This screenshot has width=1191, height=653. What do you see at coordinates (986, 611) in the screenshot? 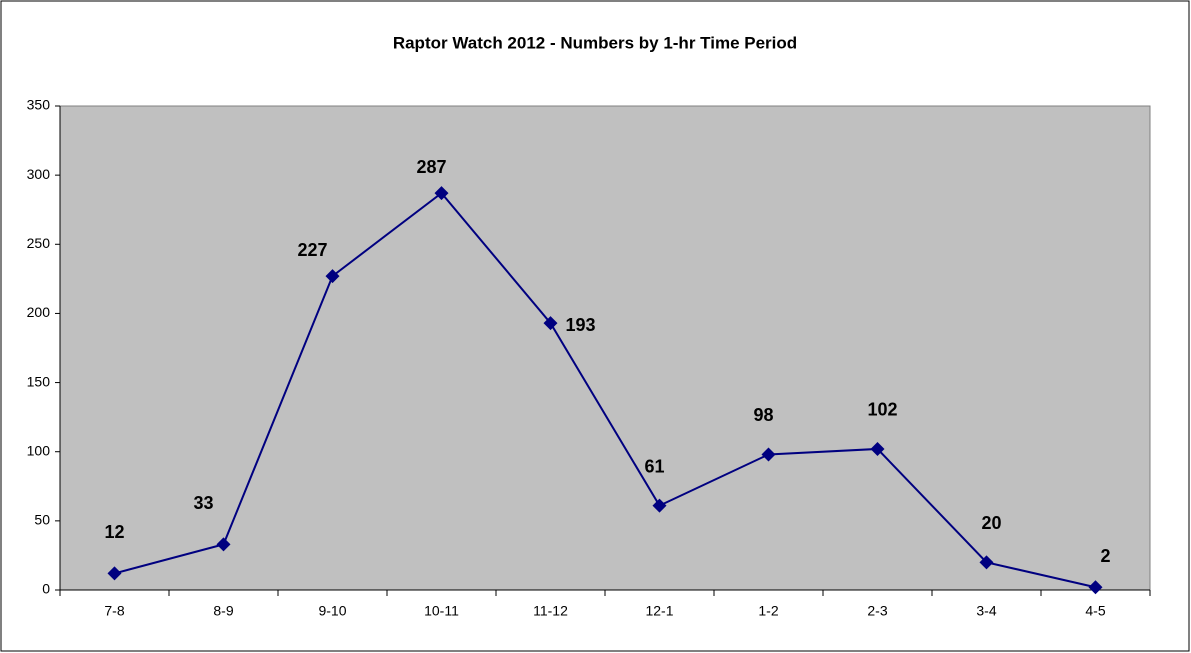
I see `x-tick-label: 3-4` at bounding box center [986, 611].